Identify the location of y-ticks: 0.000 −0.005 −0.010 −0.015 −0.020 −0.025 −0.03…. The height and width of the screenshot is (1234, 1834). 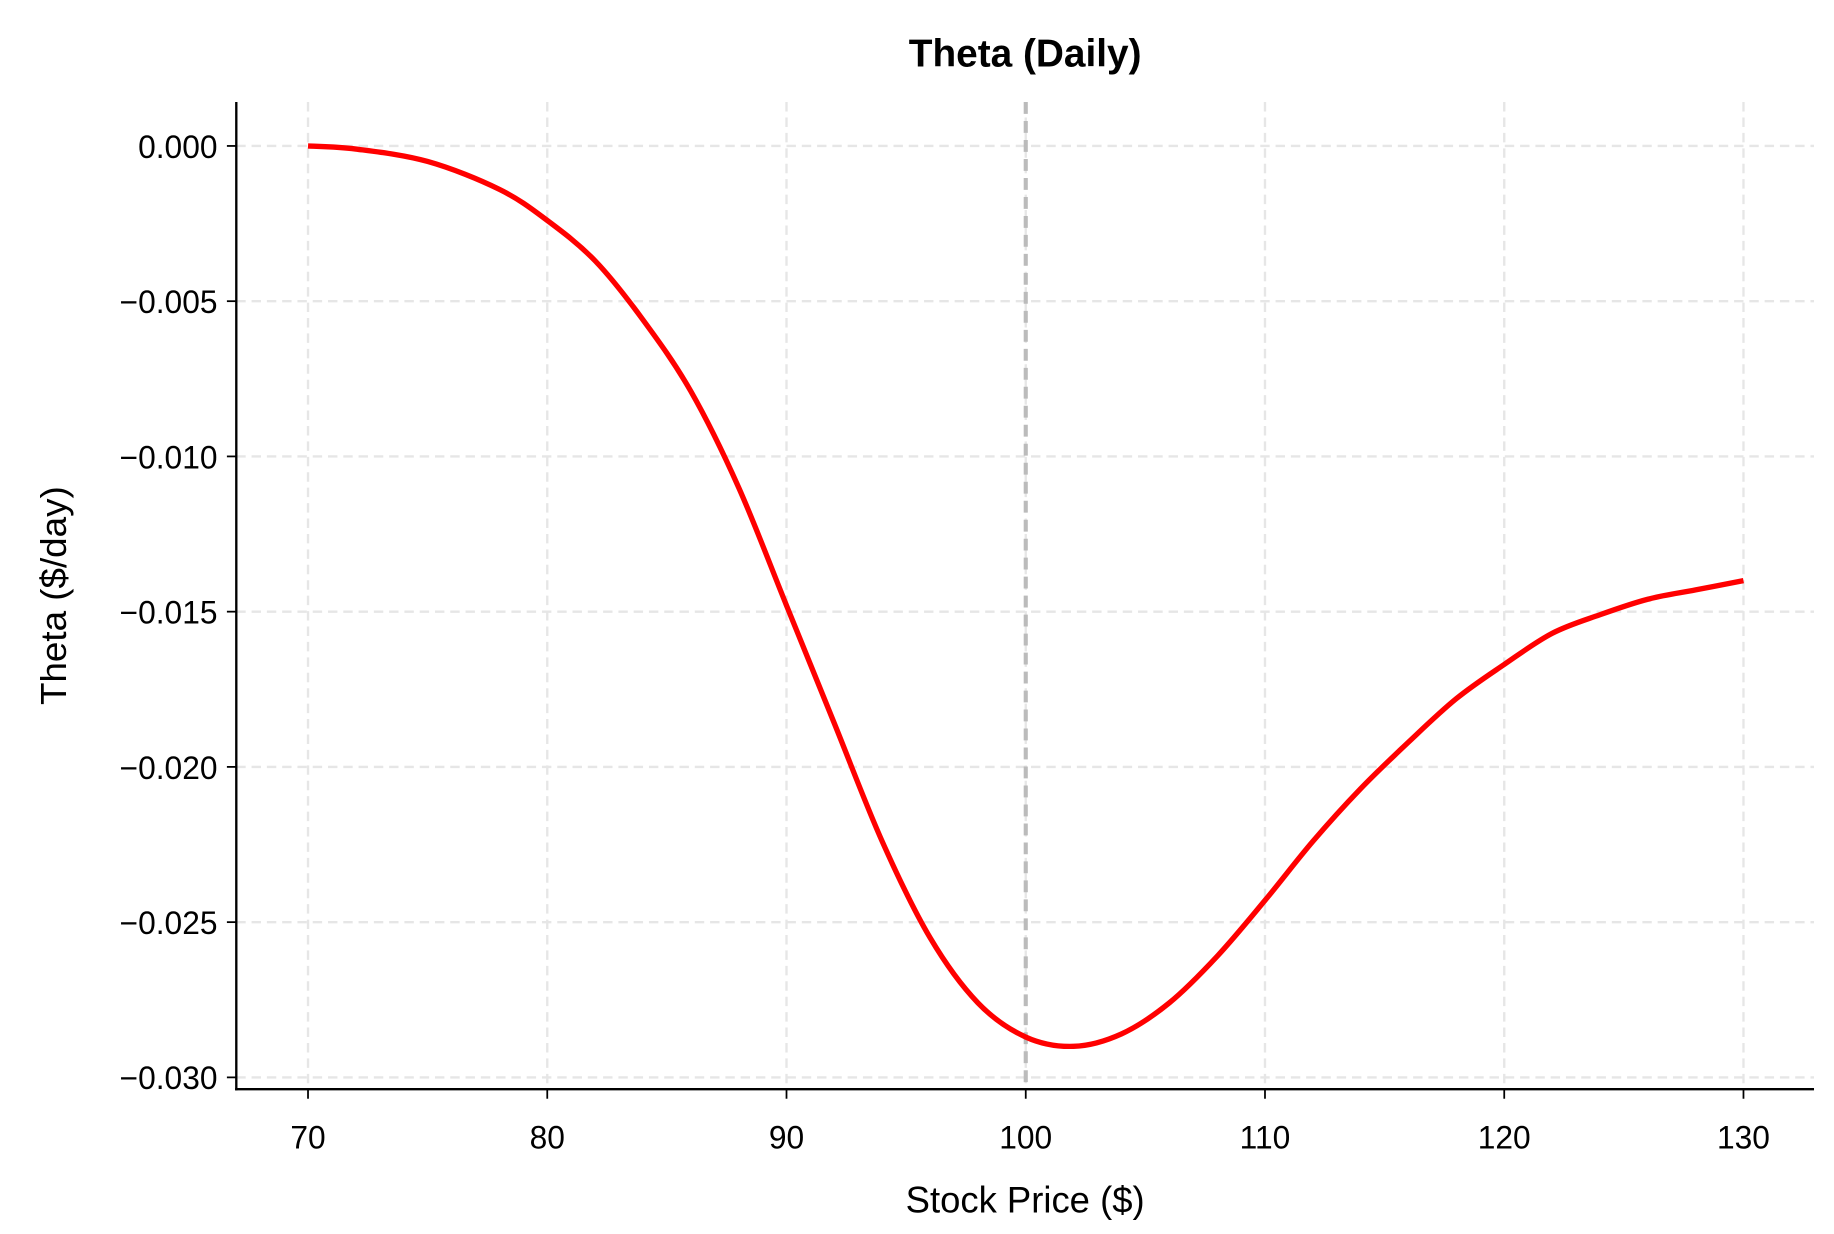
(178, 612).